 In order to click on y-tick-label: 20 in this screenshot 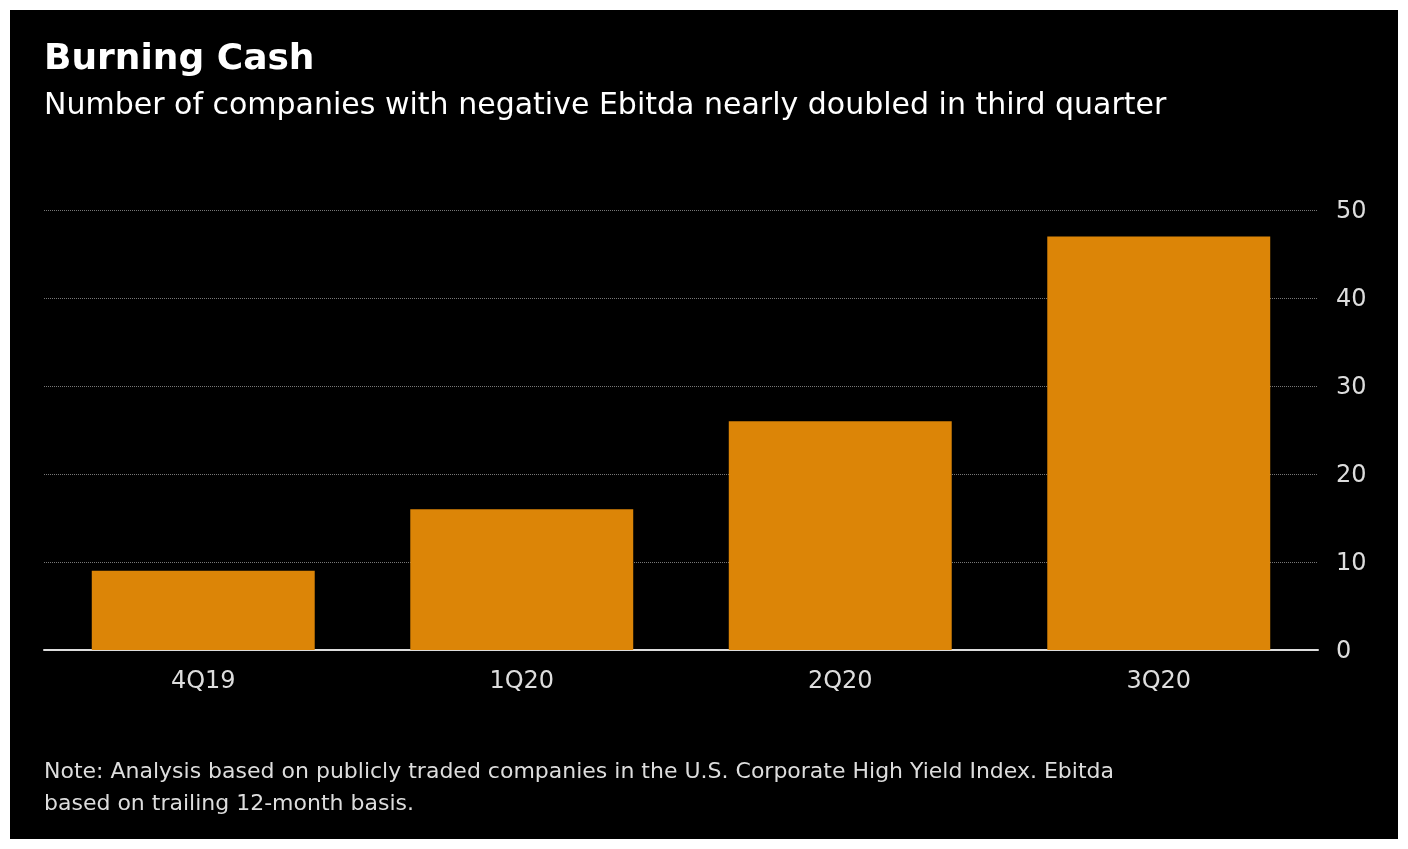, I will do `click(1351, 474)`.